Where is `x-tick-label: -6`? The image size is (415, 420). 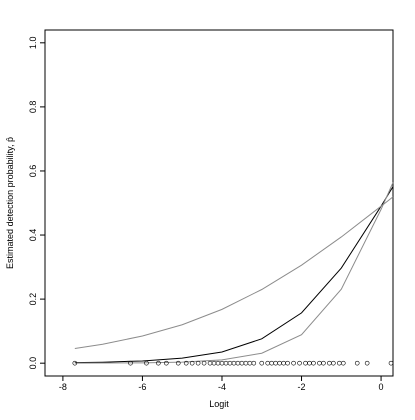
x-tick-label: -6 is located at coordinates (142, 387).